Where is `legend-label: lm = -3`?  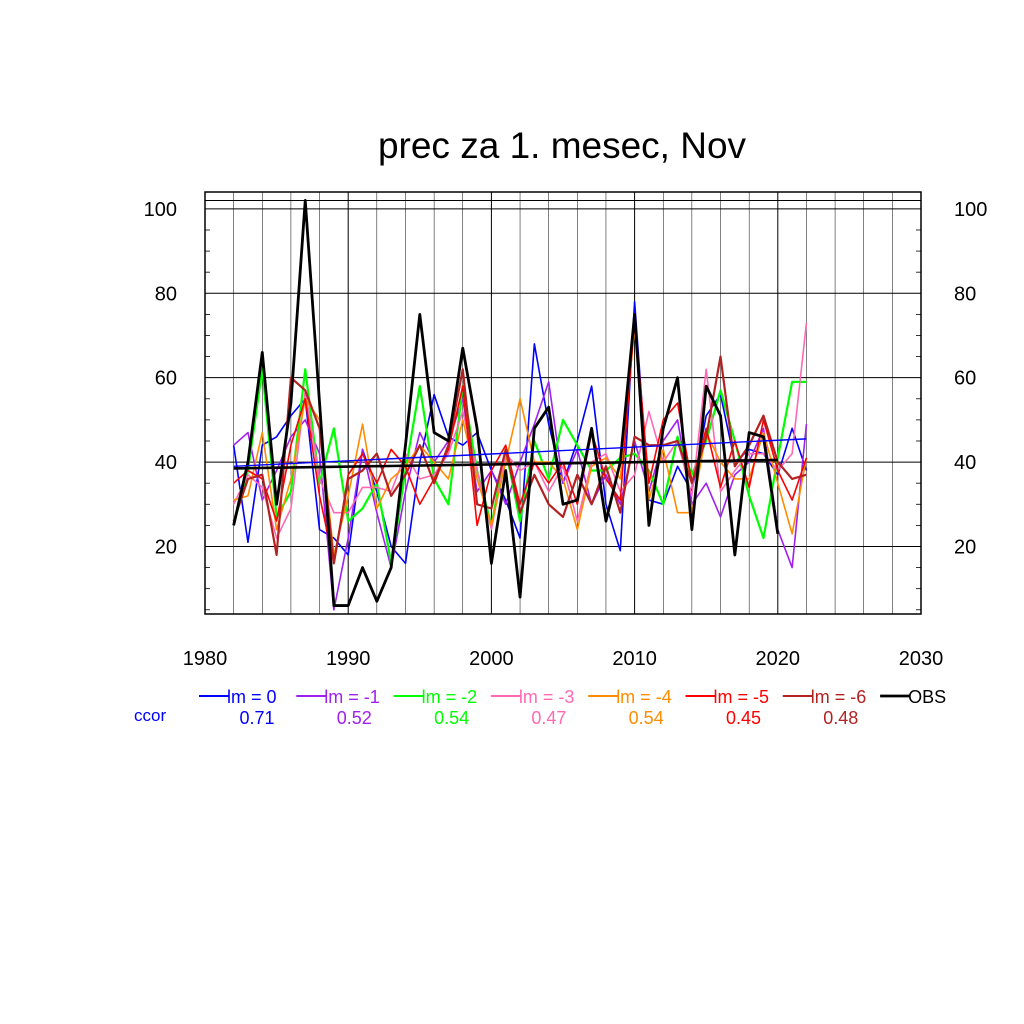
legend-label: lm = -3 is located at coordinates (547, 697).